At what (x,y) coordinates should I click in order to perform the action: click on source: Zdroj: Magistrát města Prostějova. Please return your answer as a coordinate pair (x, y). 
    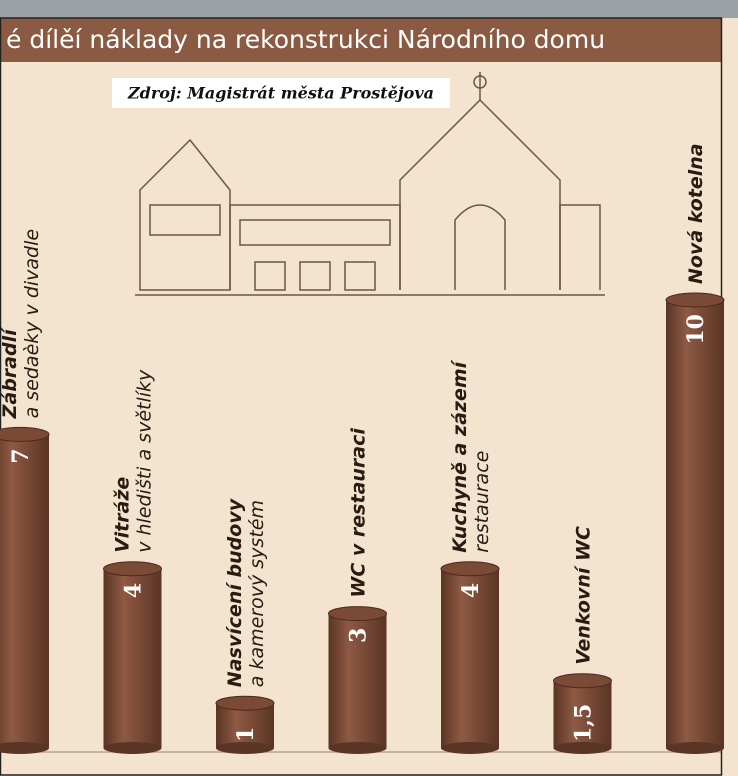
    Looking at the image, I should click on (280, 93).